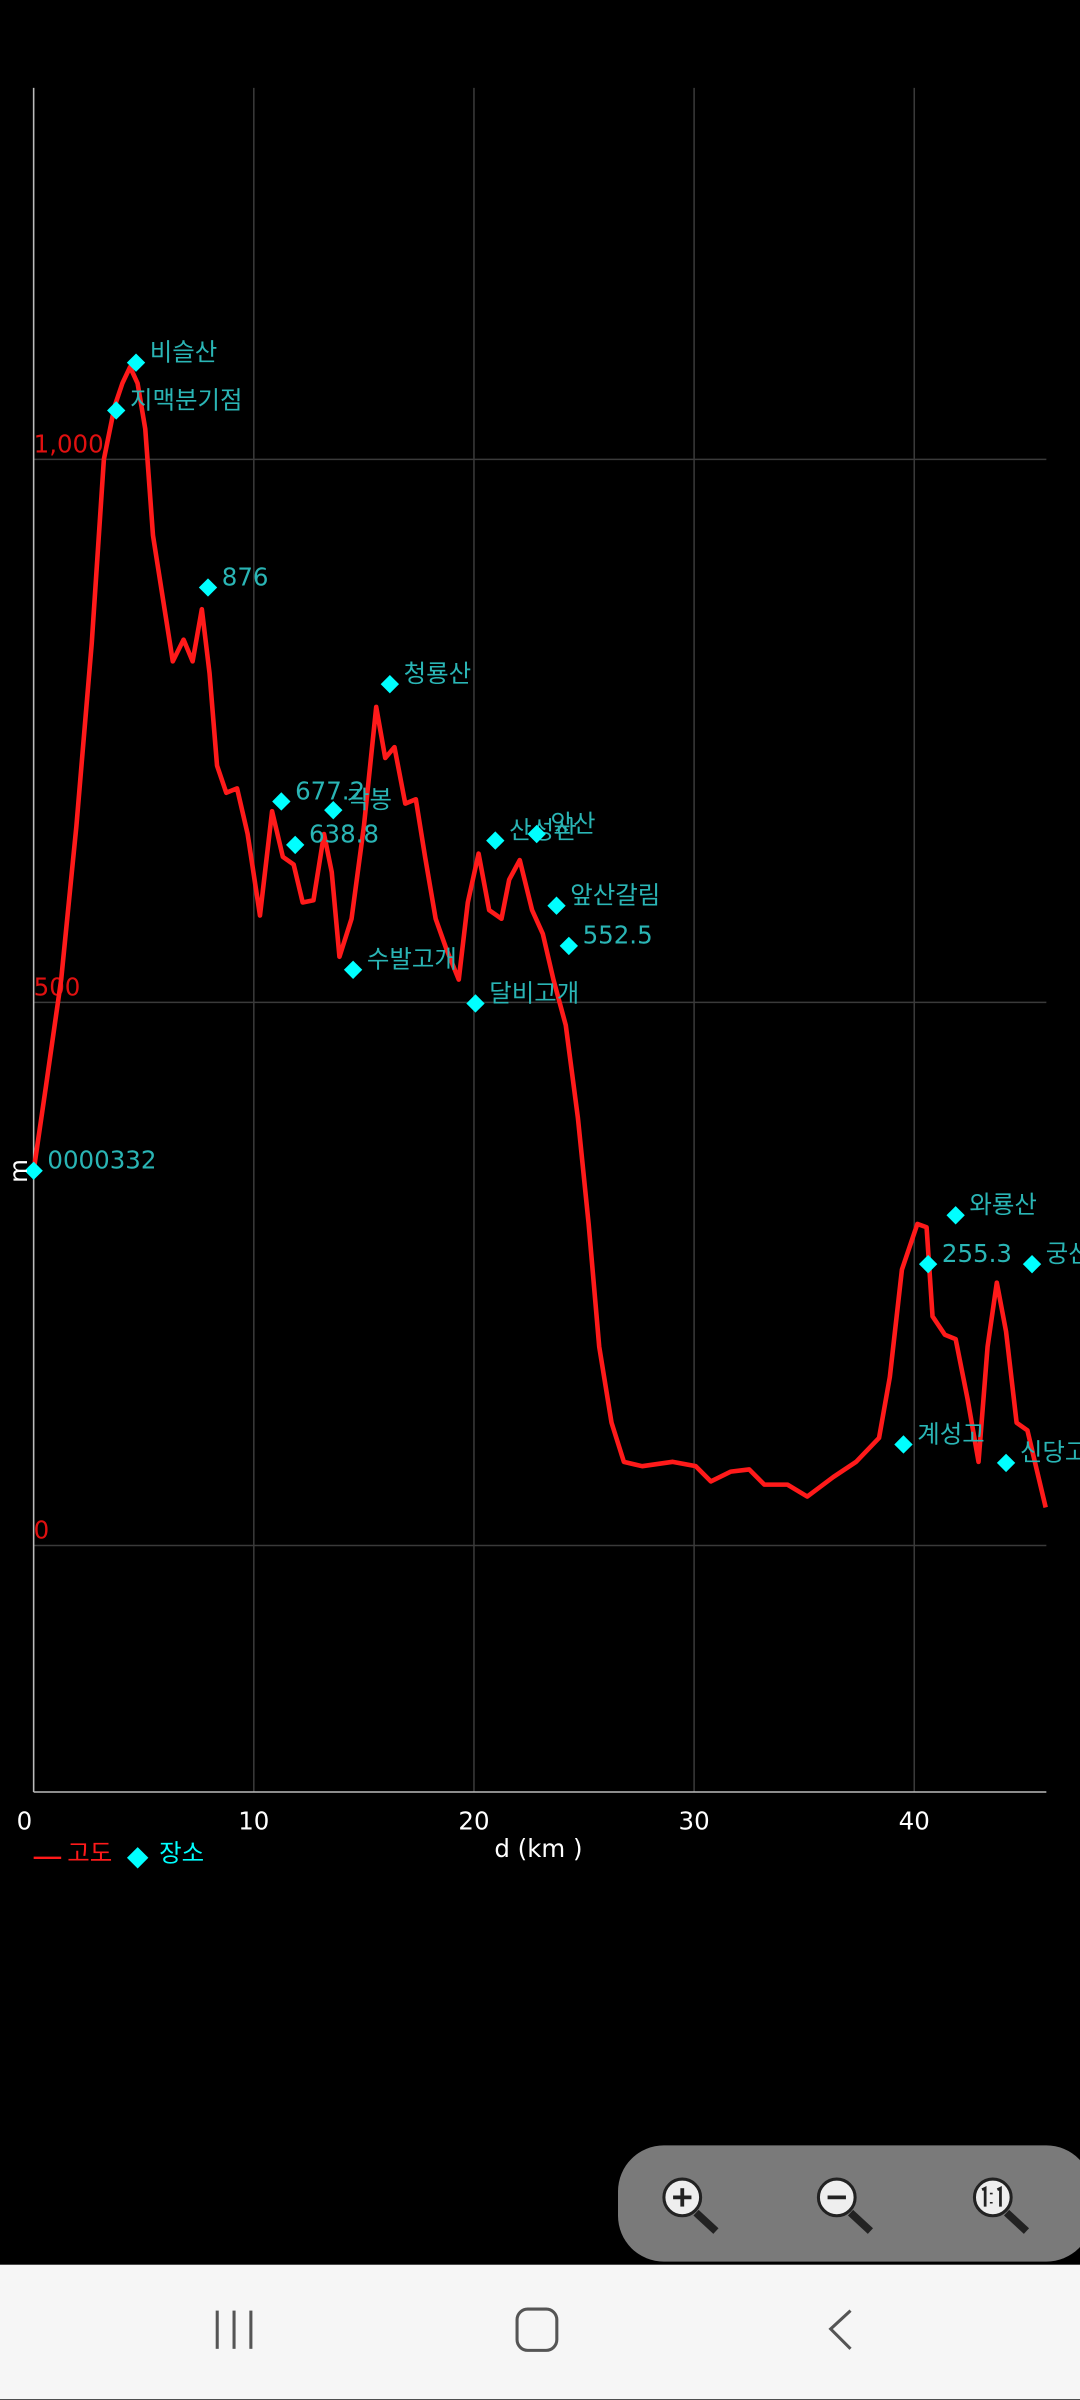 Image resolution: width=1080 pixels, height=2400 pixels. Describe the element at coordinates (137, 1858) in the screenshot. I see `legend-diamond-swatch` at that location.